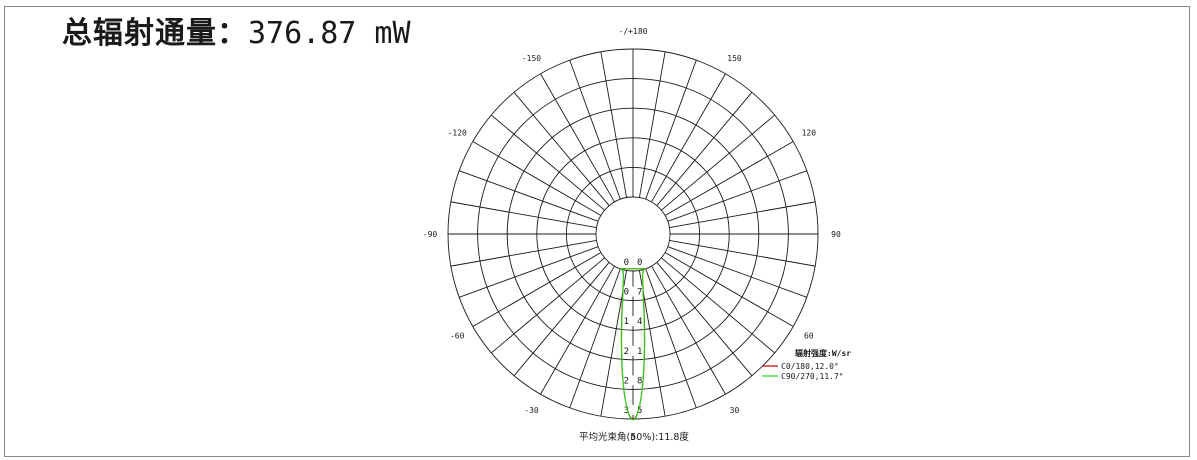 The height and width of the screenshot is (460, 1197). What do you see at coordinates (626, 322) in the screenshot?
I see `radial-tick-label-int: 1` at bounding box center [626, 322].